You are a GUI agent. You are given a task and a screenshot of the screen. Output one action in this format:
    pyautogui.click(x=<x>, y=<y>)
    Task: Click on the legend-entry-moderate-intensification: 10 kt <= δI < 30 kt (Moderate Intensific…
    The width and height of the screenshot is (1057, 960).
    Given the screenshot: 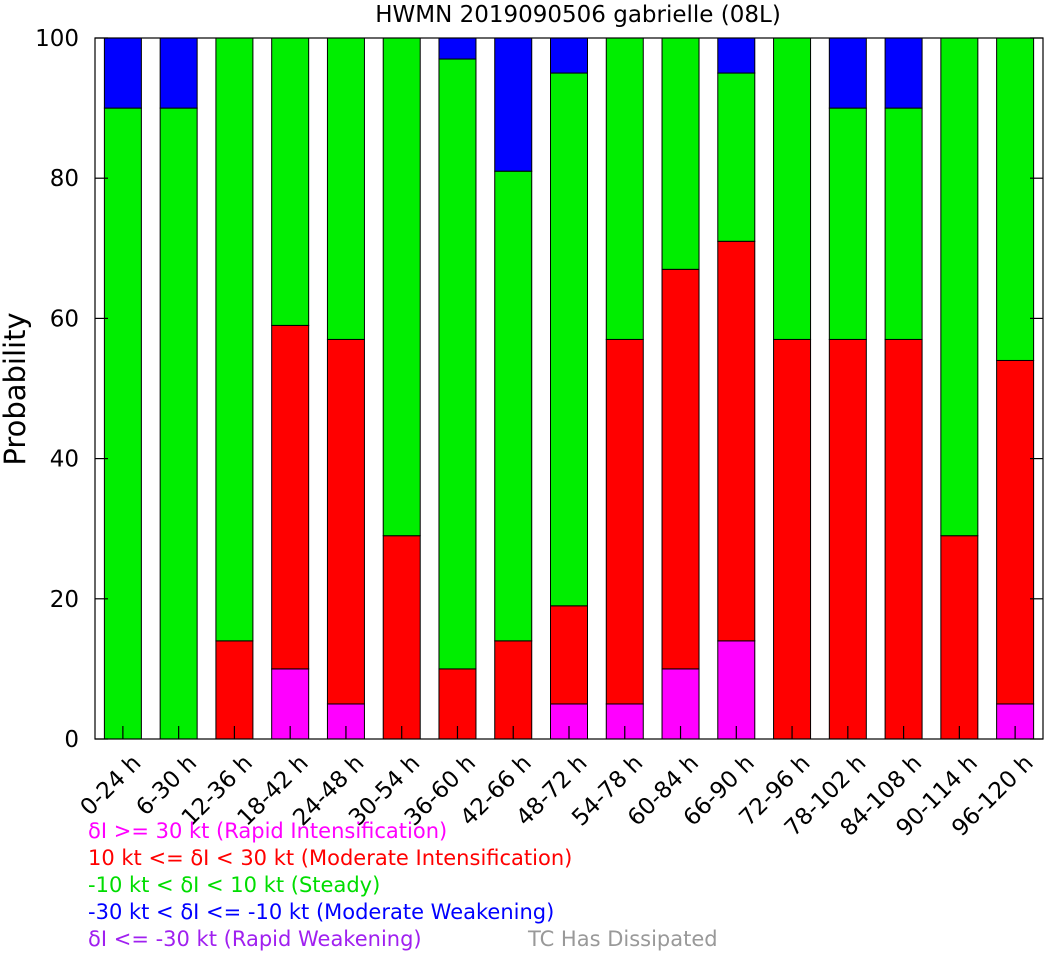 What is the action you would take?
    pyautogui.click(x=330, y=858)
    